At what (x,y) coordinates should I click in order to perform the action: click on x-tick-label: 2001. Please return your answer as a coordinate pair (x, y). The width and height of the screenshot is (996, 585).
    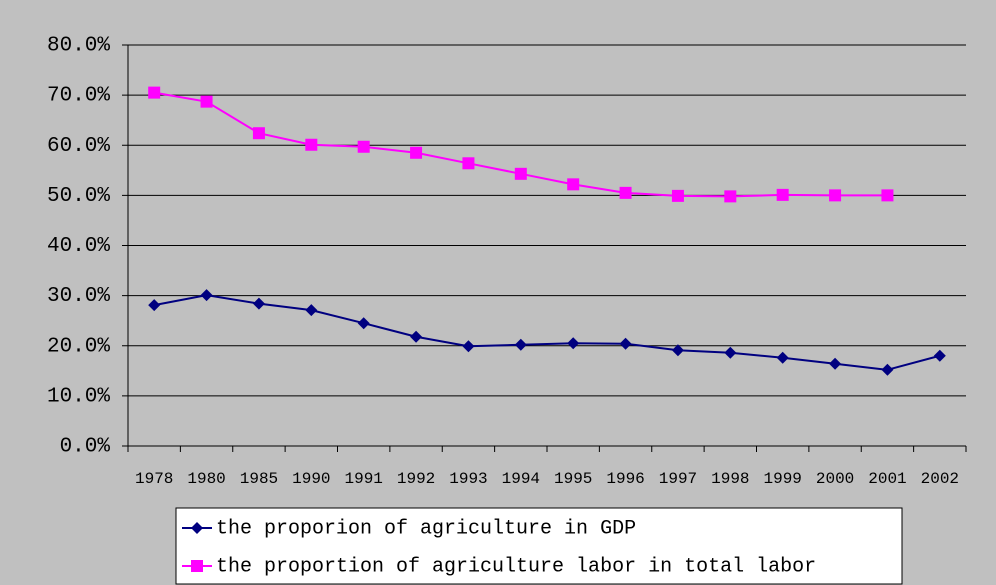
    Looking at the image, I should click on (887, 479).